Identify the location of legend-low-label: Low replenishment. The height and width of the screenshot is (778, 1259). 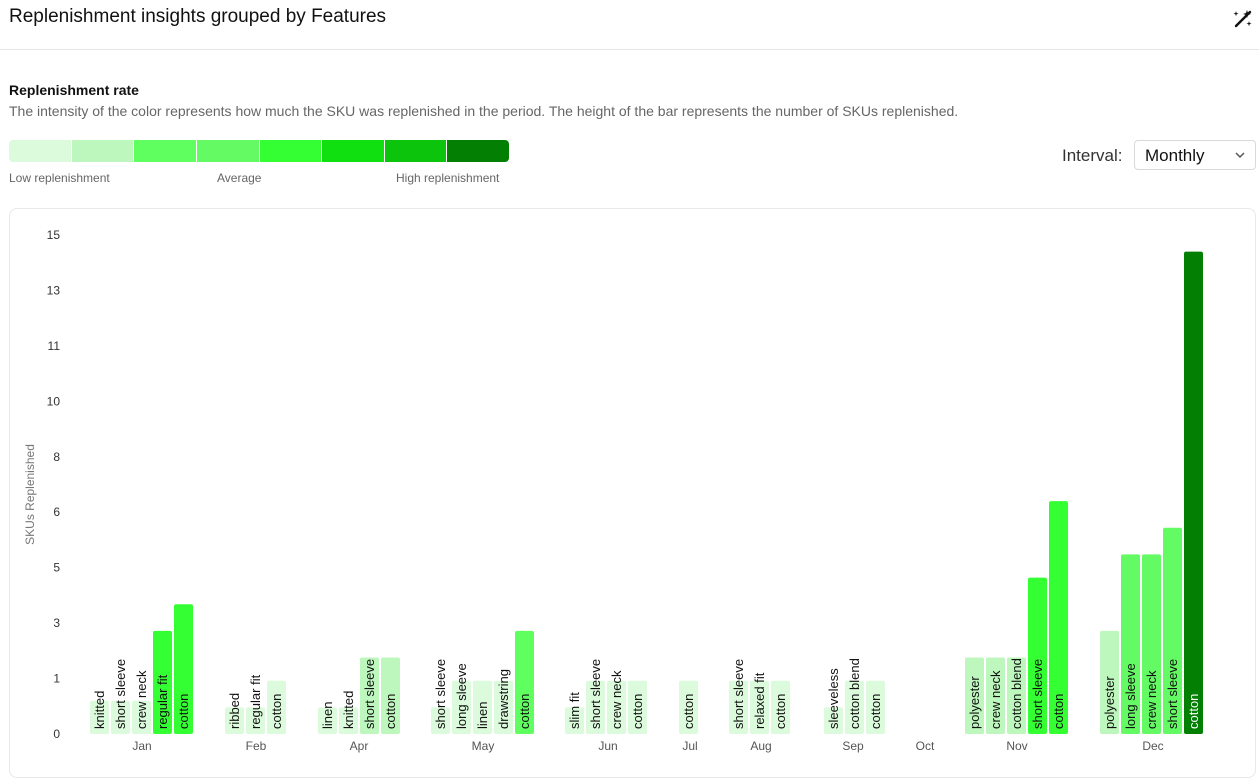
(59, 178).